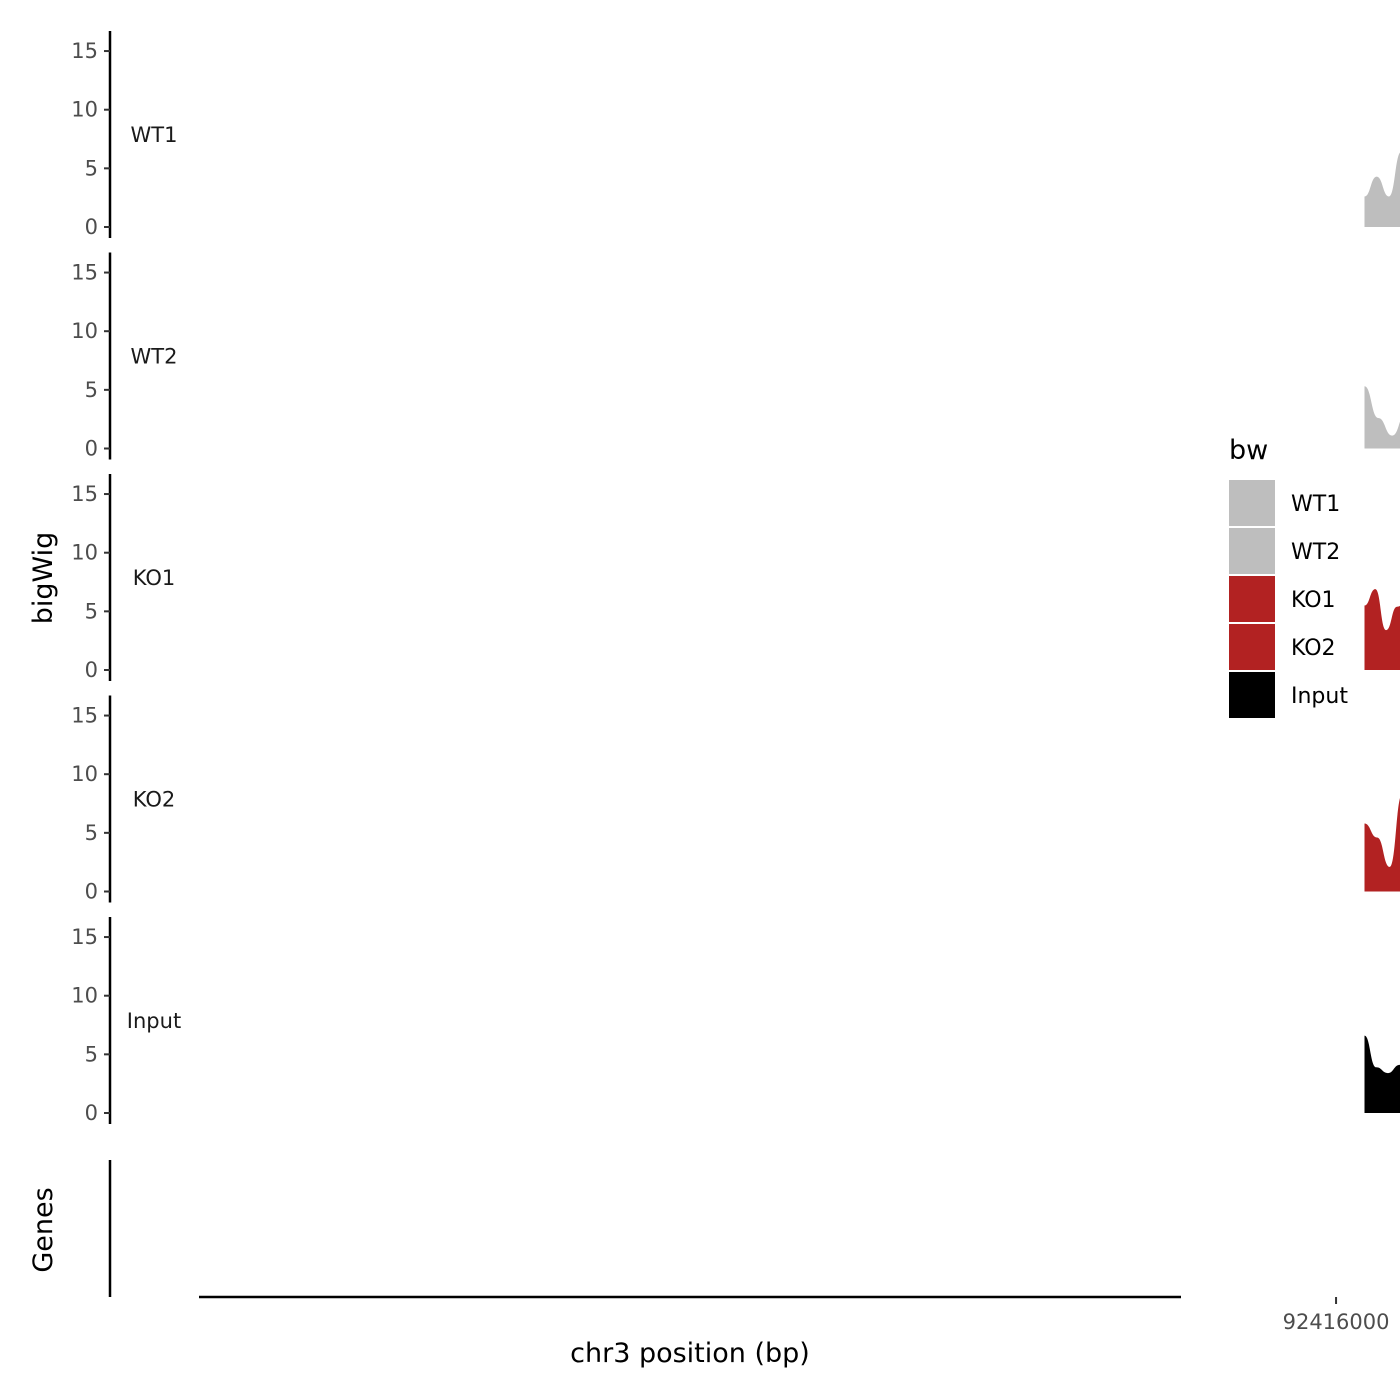 Image resolution: width=1400 pixels, height=1400 pixels. I want to click on legend-label: KO1, so click(1313, 600).